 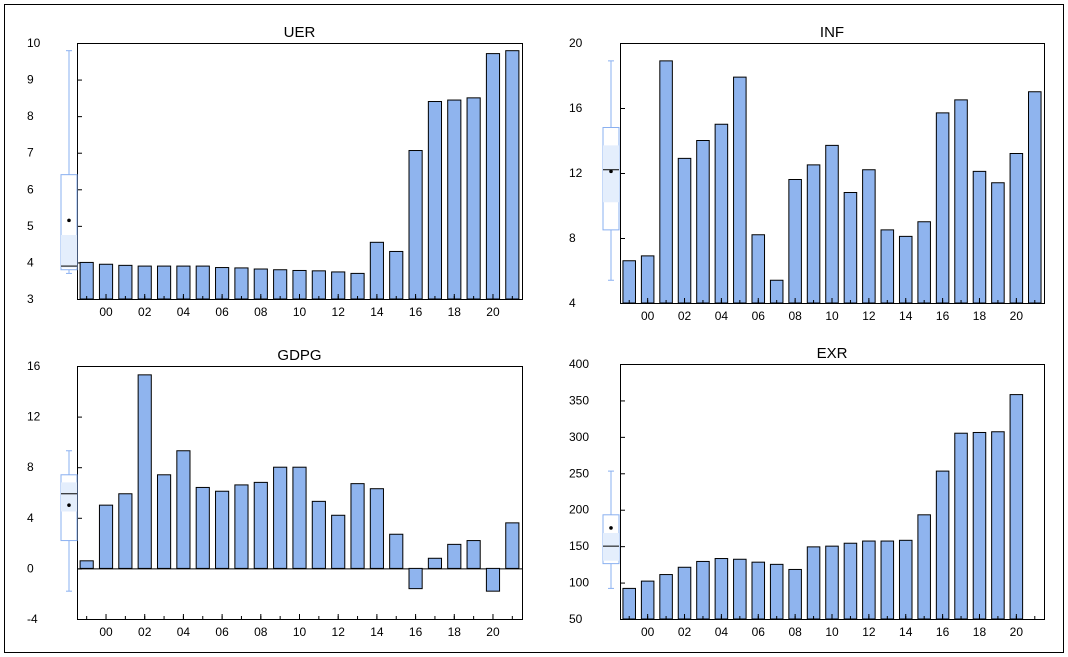 I want to click on y-tick-label: 150, so click(x=579, y=546).